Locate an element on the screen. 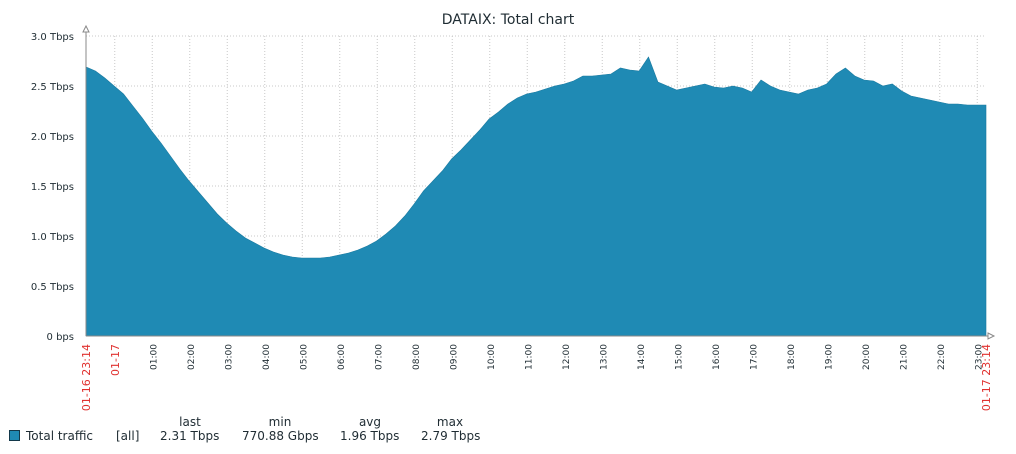  x-tick-label: 01:00 is located at coordinates (154, 357).